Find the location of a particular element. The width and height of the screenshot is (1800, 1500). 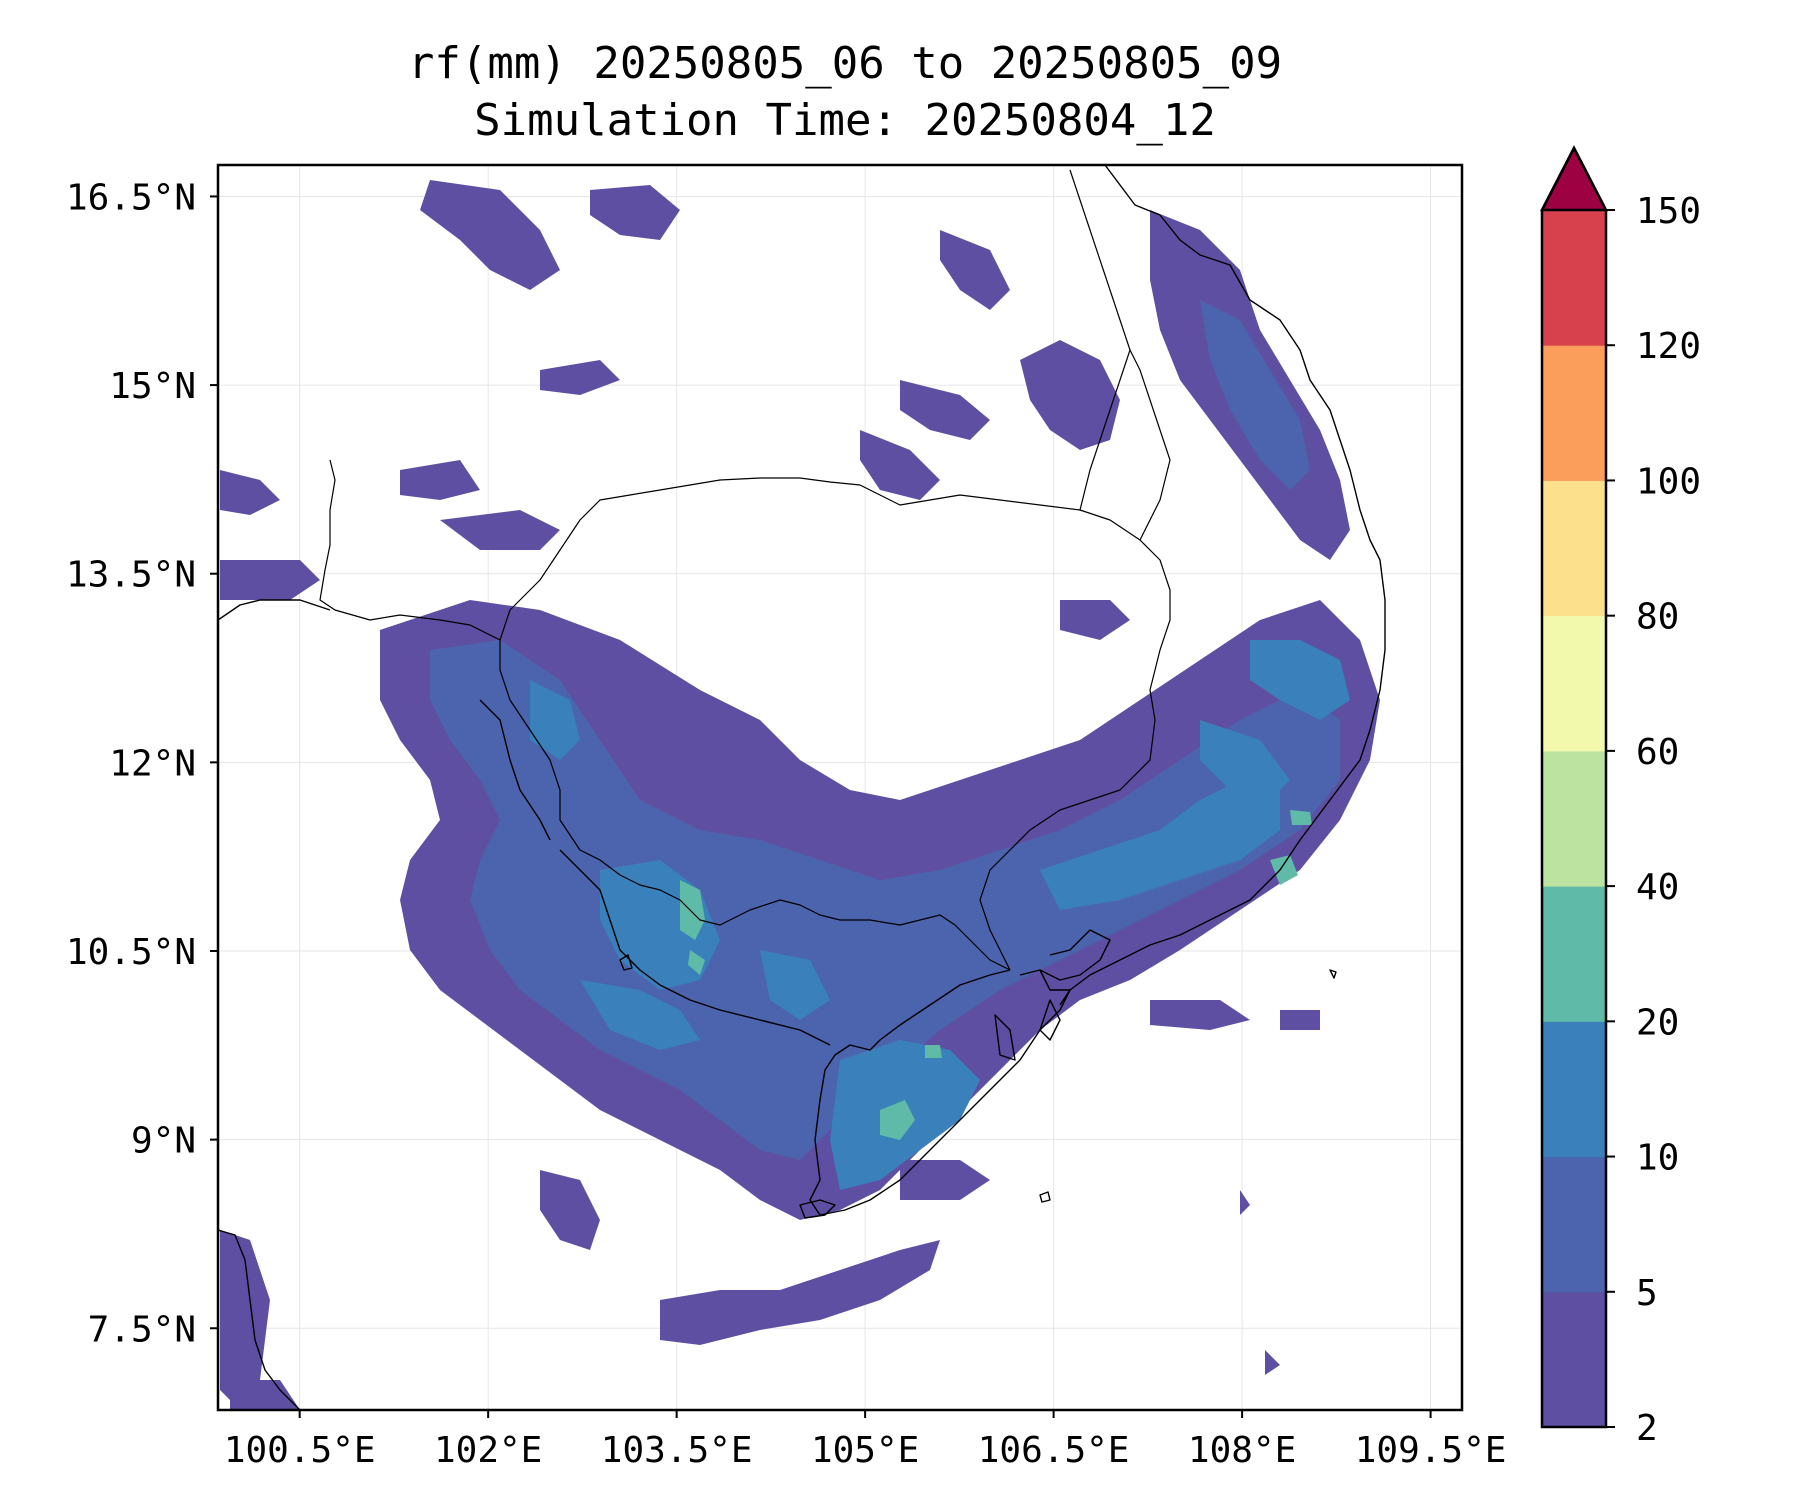

y-tick-label: 10.5°N is located at coordinates (131, 952).